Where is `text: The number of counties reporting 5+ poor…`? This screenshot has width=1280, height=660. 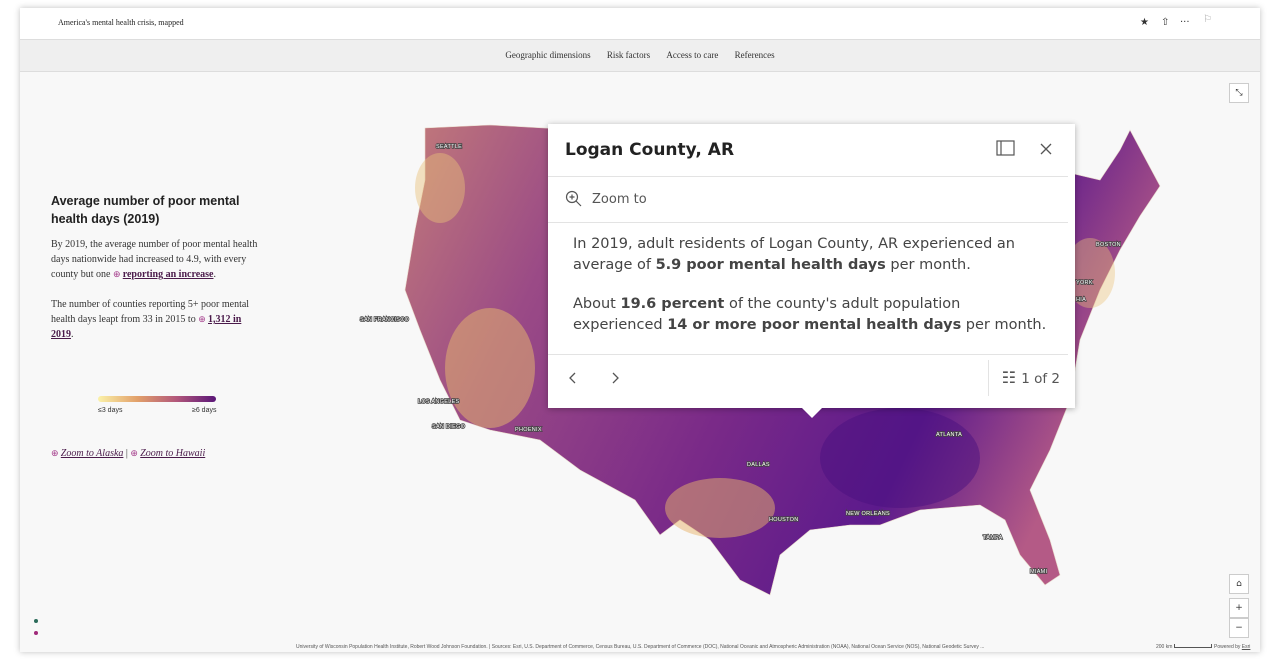 text: The number of counties reporting 5+ poor… is located at coordinates (150, 312).